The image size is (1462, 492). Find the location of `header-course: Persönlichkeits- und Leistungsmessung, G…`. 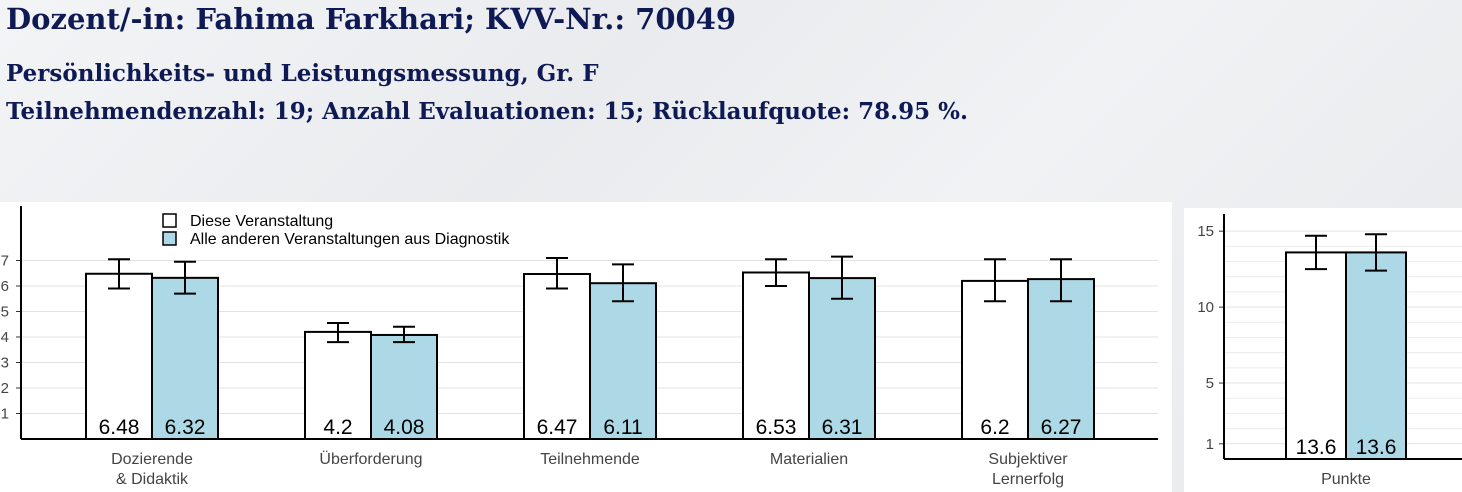

header-course: Persönlichkeits- und Leistungsmessung, G… is located at coordinates (302, 73).